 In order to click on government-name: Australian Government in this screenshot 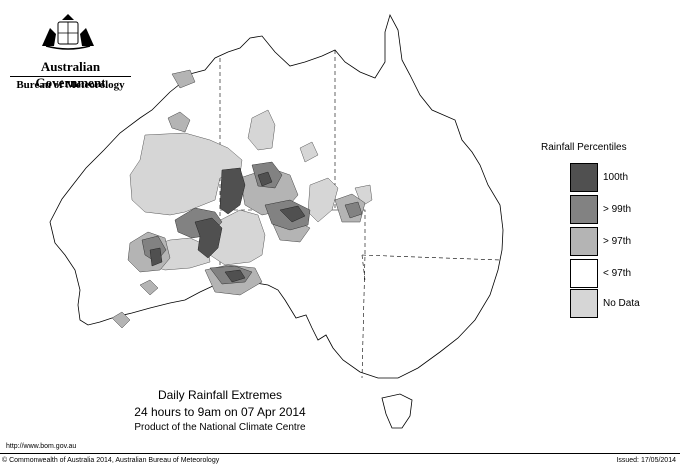, I will do `click(70, 74)`.